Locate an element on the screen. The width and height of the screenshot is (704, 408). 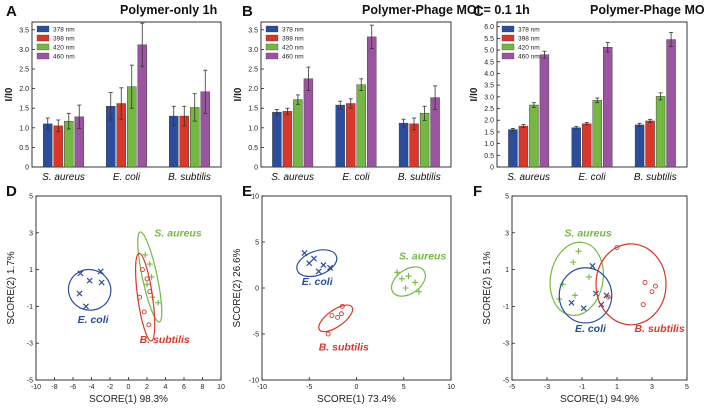
x-axis-label: SCORE(1) 73.4% is located at coordinates (356, 399).